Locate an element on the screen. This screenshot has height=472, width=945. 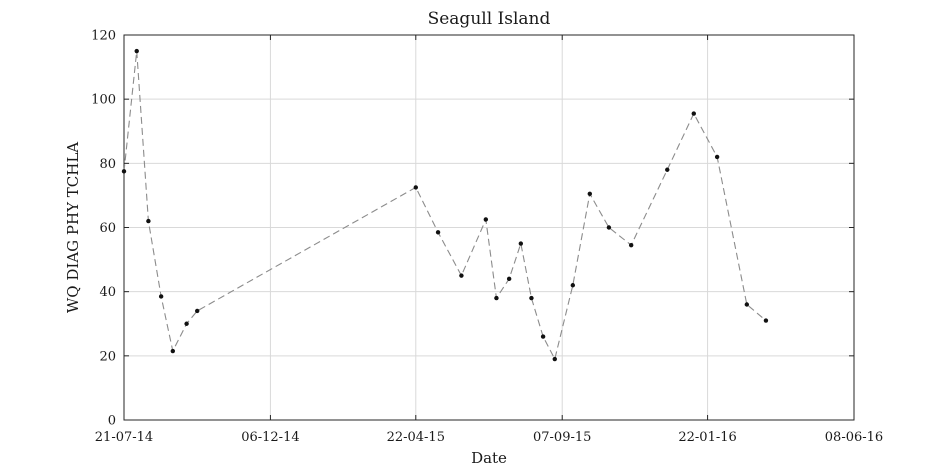
y-tick-label: 80 is located at coordinates (107, 164).